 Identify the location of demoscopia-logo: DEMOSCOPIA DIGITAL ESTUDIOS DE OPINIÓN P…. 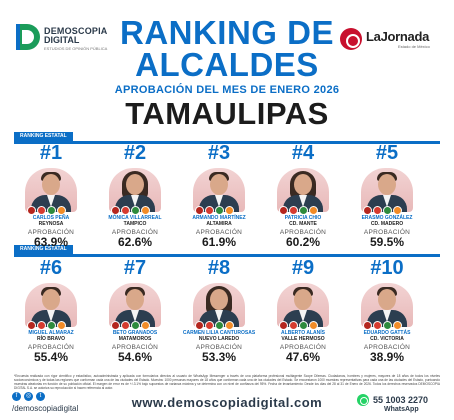
(69, 39).